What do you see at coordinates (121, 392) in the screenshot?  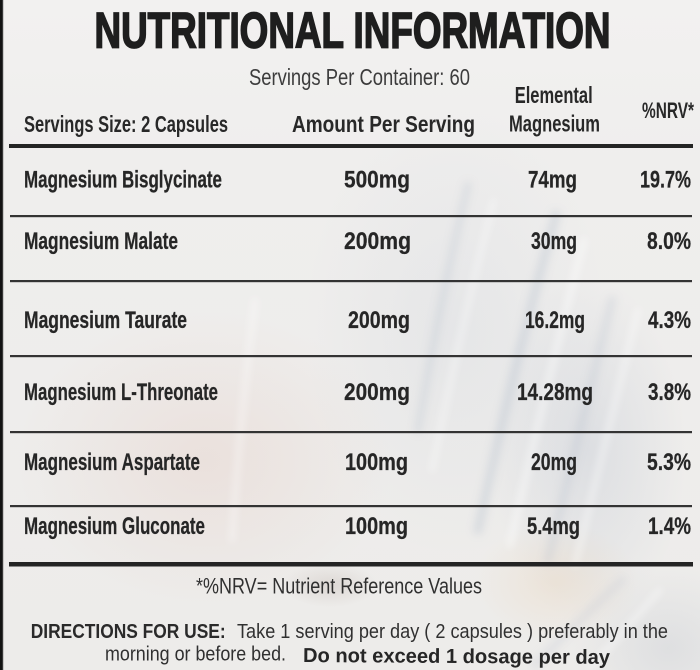 I see `svg-text: Magnesium L-Threonate` at bounding box center [121, 392].